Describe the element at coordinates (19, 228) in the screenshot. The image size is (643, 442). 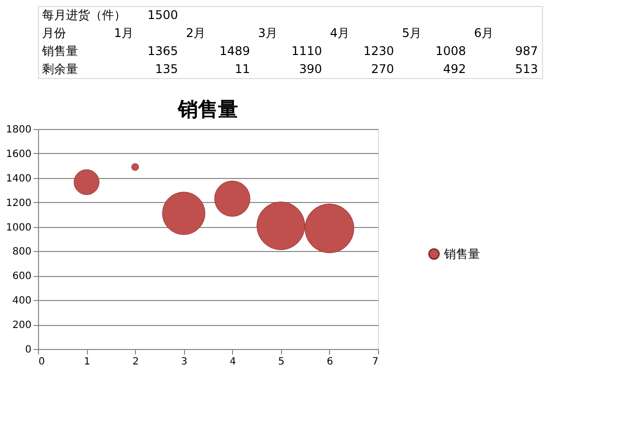
I see `y-tick-label: 1000` at that location.